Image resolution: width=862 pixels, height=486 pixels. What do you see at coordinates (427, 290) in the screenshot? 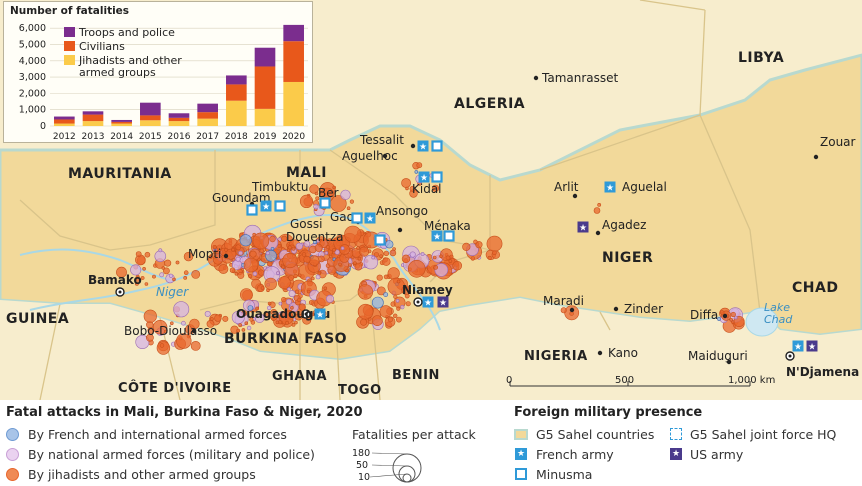
I see `label-niamey: Niamey` at bounding box center [427, 290].